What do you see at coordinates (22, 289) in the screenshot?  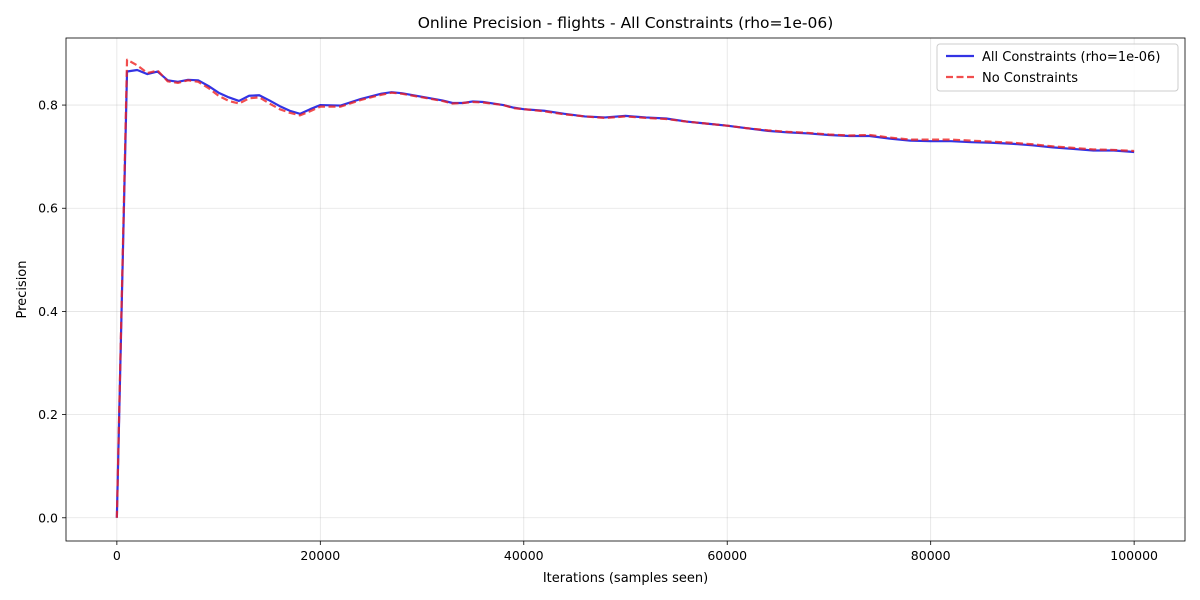 I see `y-axis-label: Precision` at bounding box center [22, 289].